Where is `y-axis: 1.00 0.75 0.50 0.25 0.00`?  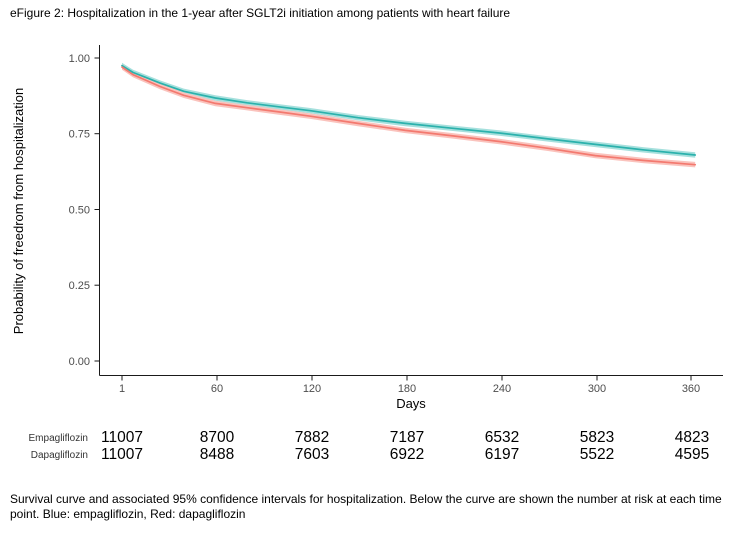 y-axis: 1.00 0.75 0.50 0.25 0.00 is located at coordinates (84, 210).